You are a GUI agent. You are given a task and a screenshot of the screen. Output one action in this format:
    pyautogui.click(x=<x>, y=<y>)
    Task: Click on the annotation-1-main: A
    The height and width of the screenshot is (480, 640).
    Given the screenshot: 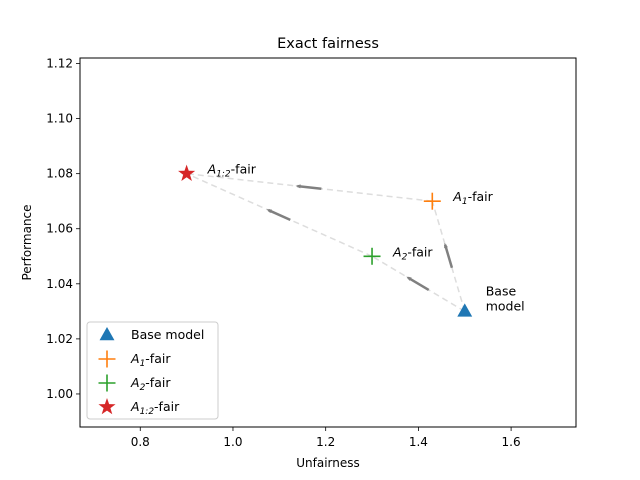 What is the action you would take?
    pyautogui.click(x=457, y=196)
    